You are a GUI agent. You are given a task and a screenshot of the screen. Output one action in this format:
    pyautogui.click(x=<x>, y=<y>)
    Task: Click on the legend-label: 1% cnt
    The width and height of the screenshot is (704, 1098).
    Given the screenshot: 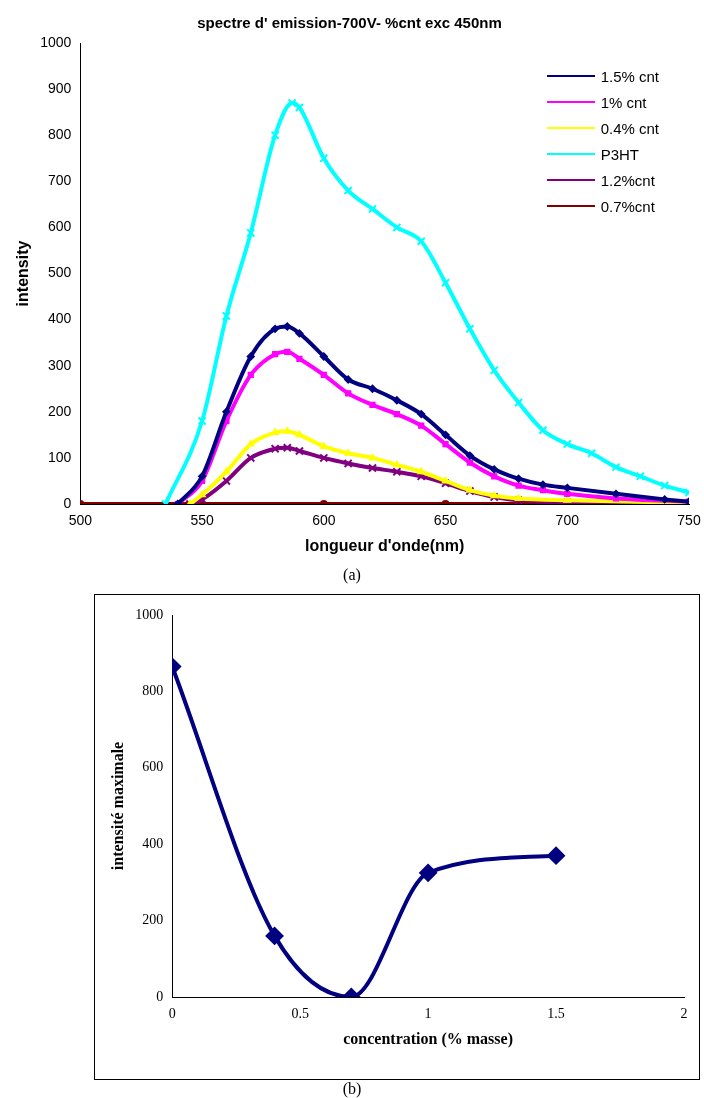 What is the action you would take?
    pyautogui.click(x=623, y=102)
    